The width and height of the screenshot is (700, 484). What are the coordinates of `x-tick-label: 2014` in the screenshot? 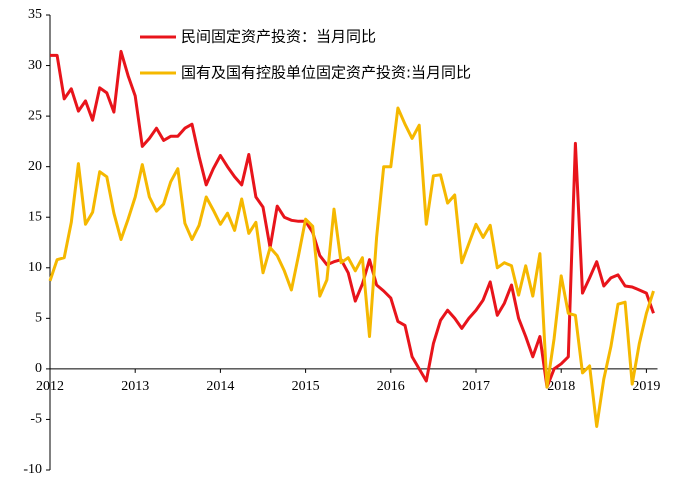 It's located at (220, 386).